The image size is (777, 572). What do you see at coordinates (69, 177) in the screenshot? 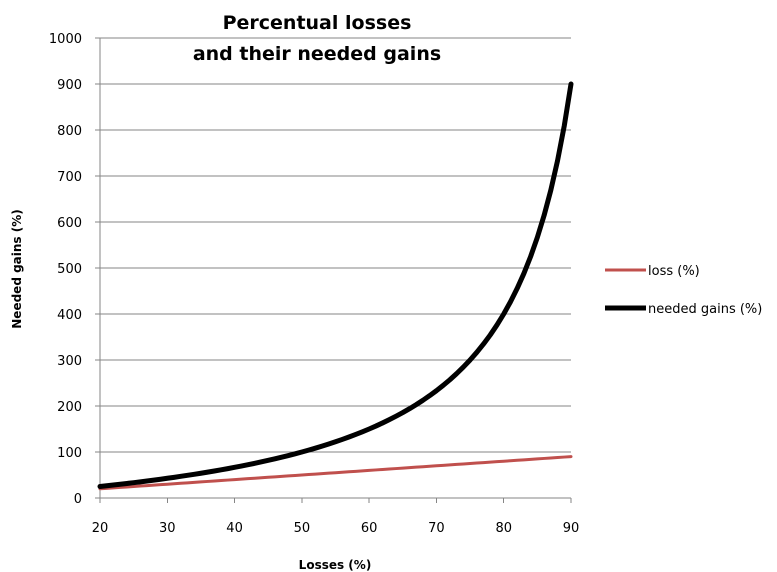
I see `y-tick-label: 700` at bounding box center [69, 177].